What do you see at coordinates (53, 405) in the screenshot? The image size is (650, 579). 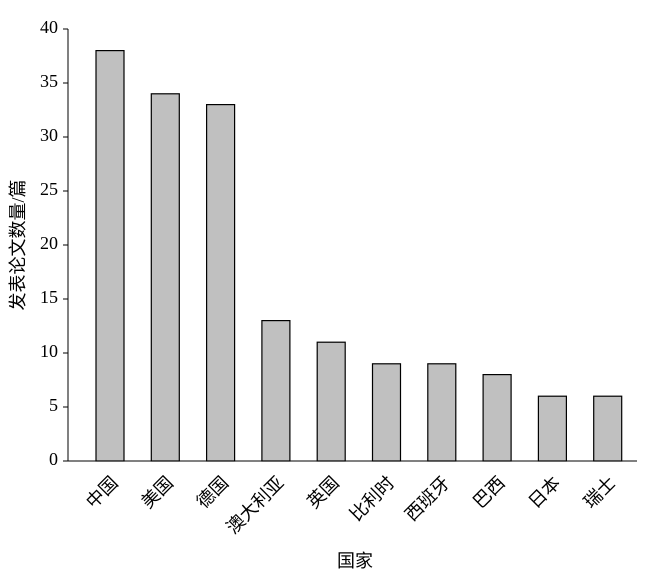 I see `y-tick-label: 5` at bounding box center [53, 405].